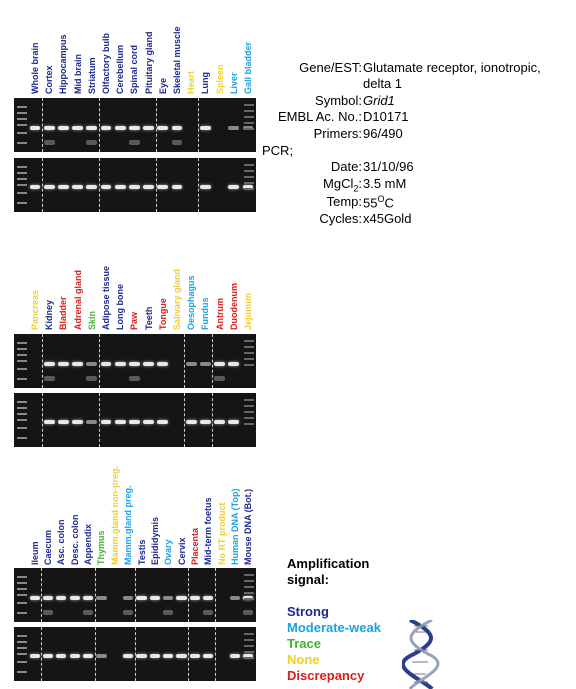  I want to click on lane-label: Salivary gland, so click(176, 299).